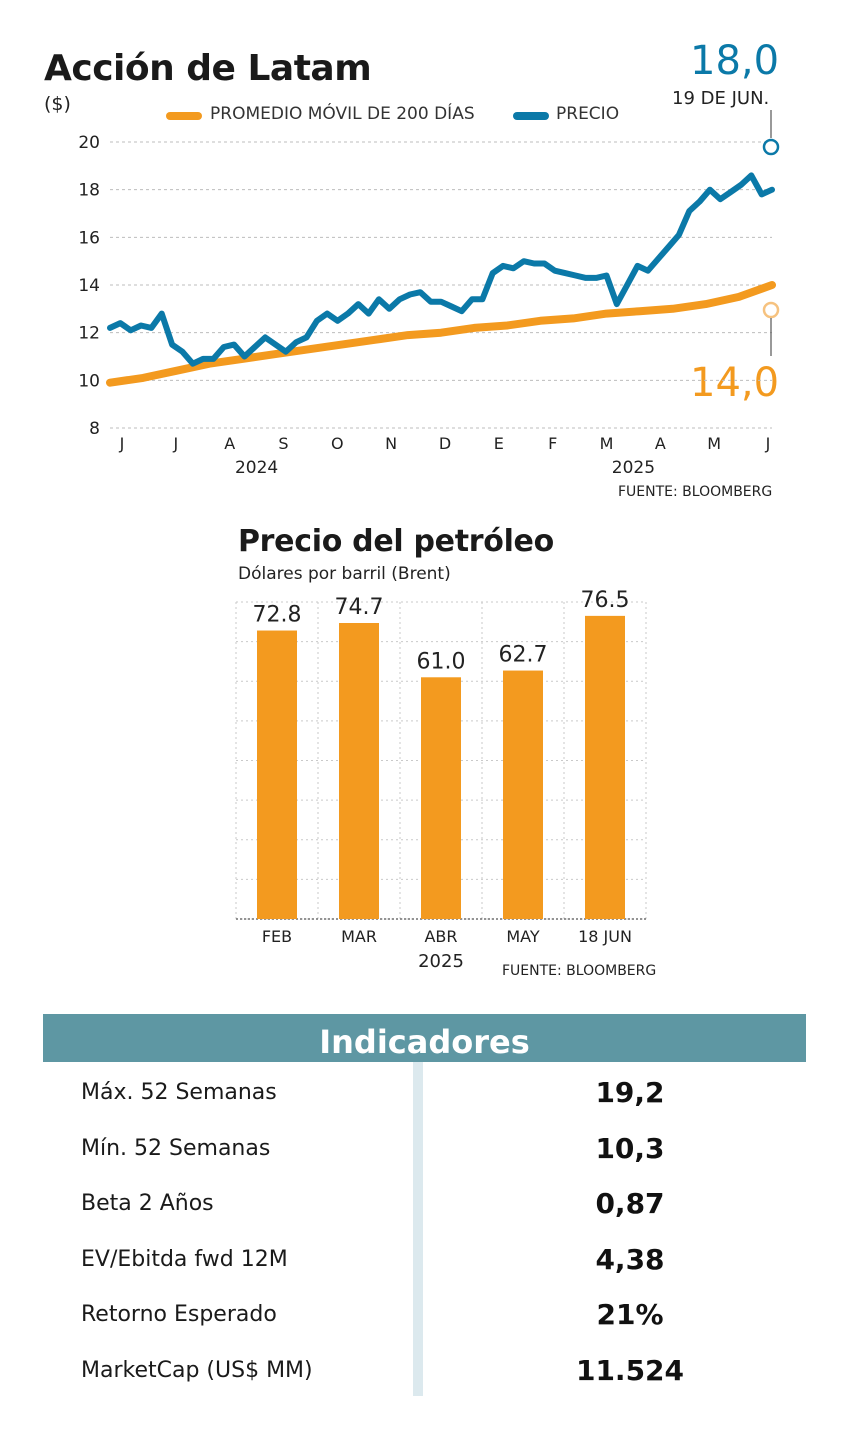  I want to click on y-tick-label: 14, so click(89, 286).